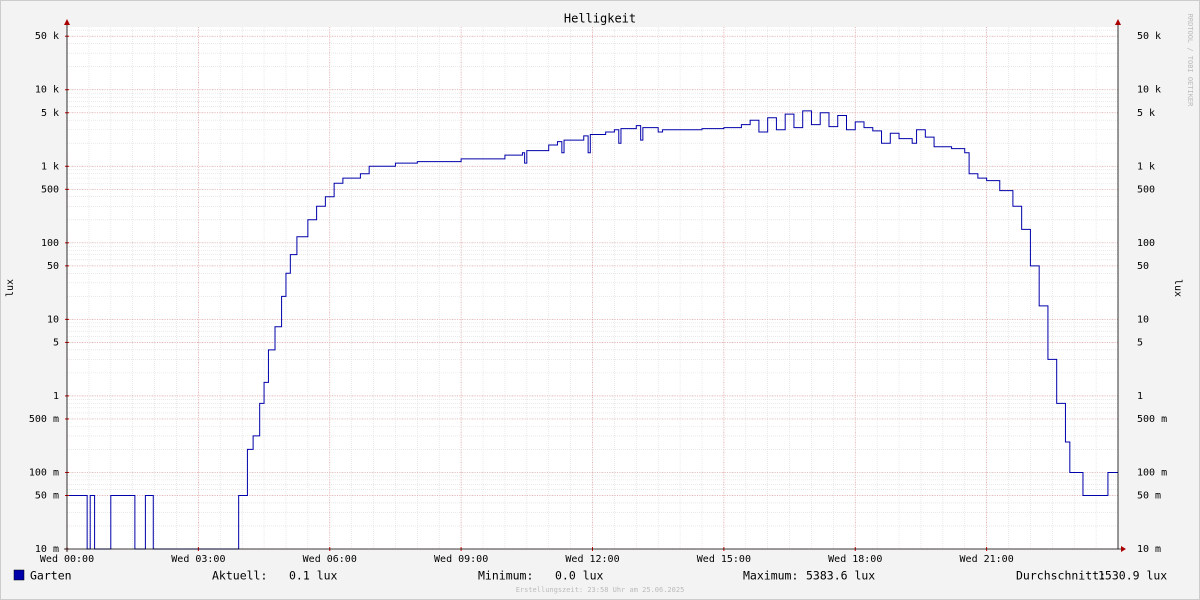  What do you see at coordinates (987, 559) in the screenshot?
I see `x-tick-label: Wed 21:00` at bounding box center [987, 559].